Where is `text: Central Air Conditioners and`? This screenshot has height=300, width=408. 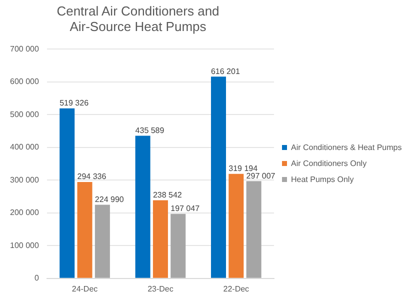 text: Central Air Conditioners and is located at coordinates (138, 10).